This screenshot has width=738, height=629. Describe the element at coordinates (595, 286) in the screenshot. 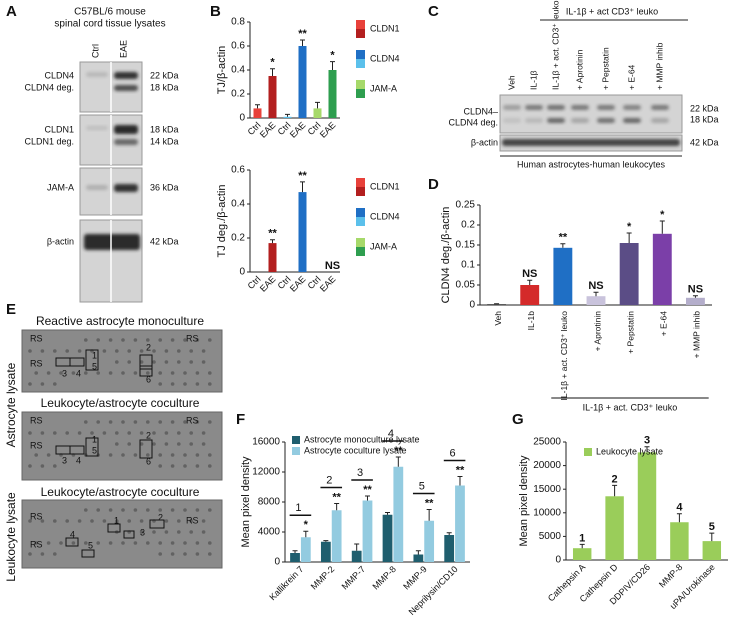

I see `annotation: NS` at that location.